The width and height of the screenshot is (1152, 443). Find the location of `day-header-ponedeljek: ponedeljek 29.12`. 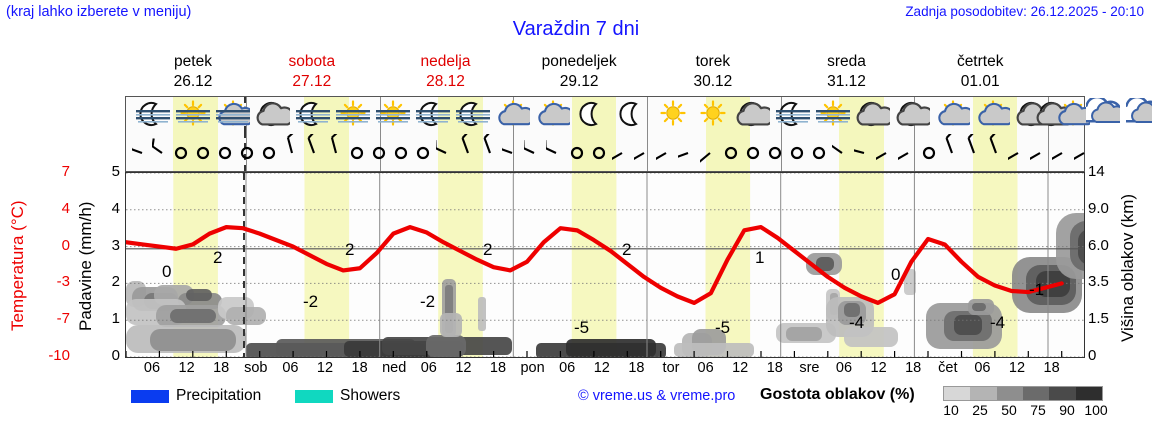

day-header-ponedeljek: ponedeljek 29.12 is located at coordinates (579, 73).